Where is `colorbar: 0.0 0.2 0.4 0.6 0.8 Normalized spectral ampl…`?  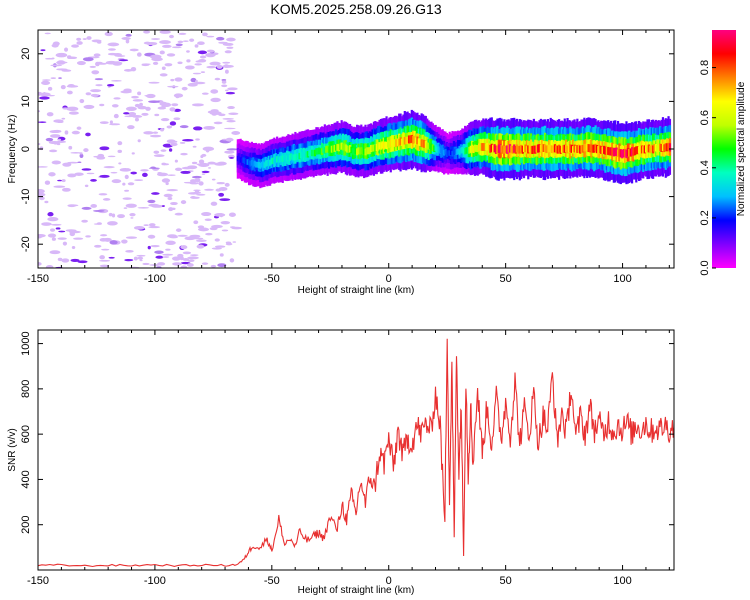 colorbar: 0.0 0.2 0.4 0.6 0.8 Normalized spectral ampl… is located at coordinates (723, 153).